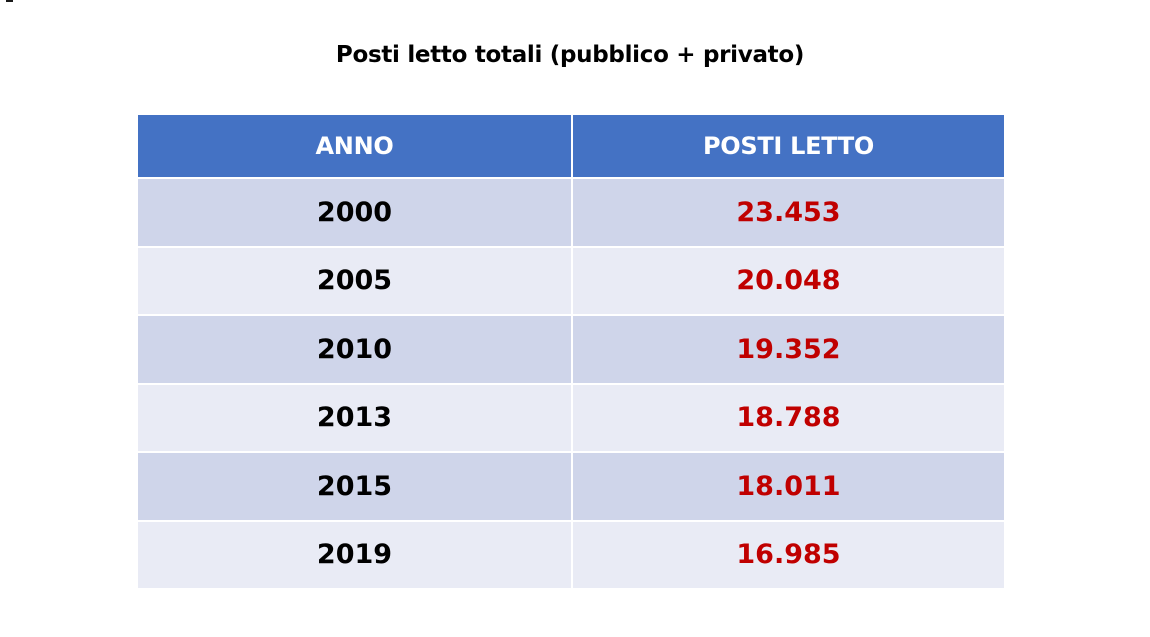 The width and height of the screenshot is (1150, 637). I want to click on table-header-row: ANNO POSTI LETTO, so click(571, 146).